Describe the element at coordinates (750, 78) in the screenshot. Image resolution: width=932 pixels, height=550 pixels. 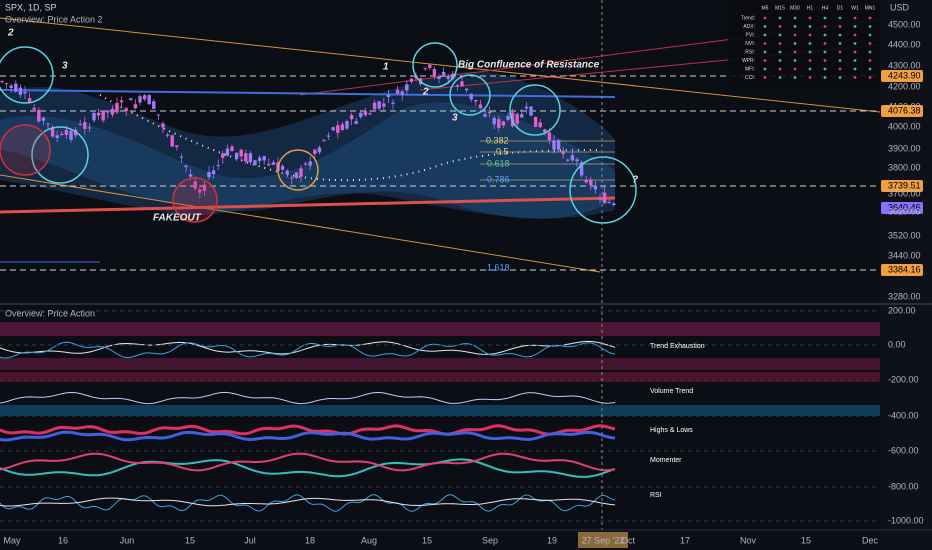
I see `table-row: CCI:` at that location.